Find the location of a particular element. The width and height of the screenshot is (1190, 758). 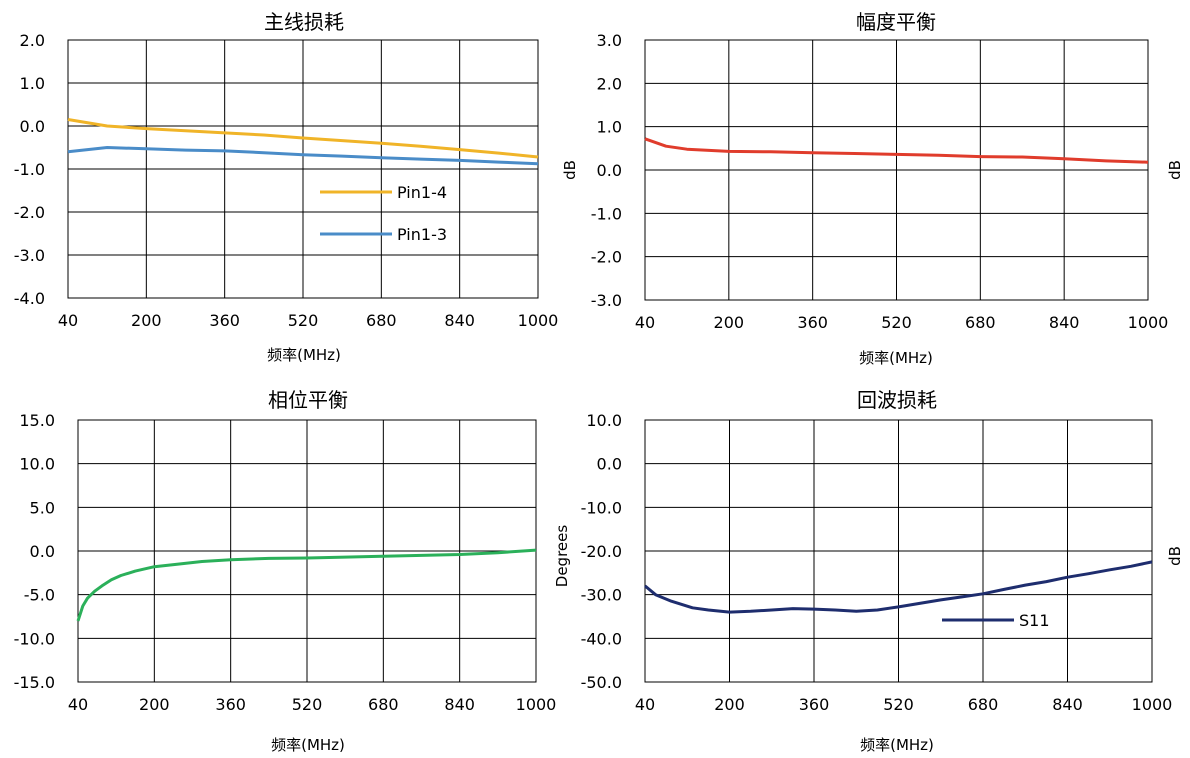

legend-label: Pin1-4 is located at coordinates (422, 192).